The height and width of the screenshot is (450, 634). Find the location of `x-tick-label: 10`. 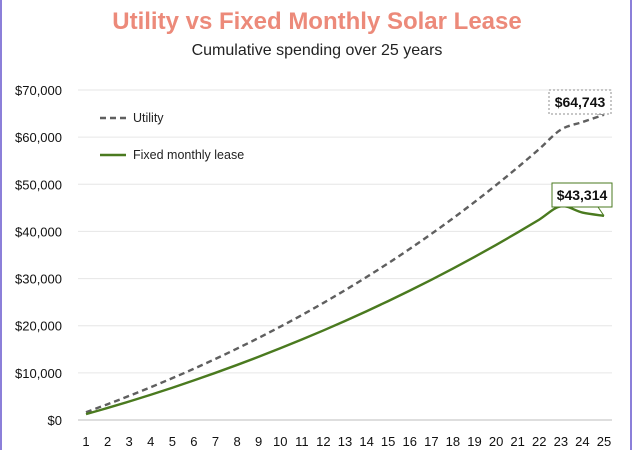

x-tick-label: 10 is located at coordinates (280, 441).